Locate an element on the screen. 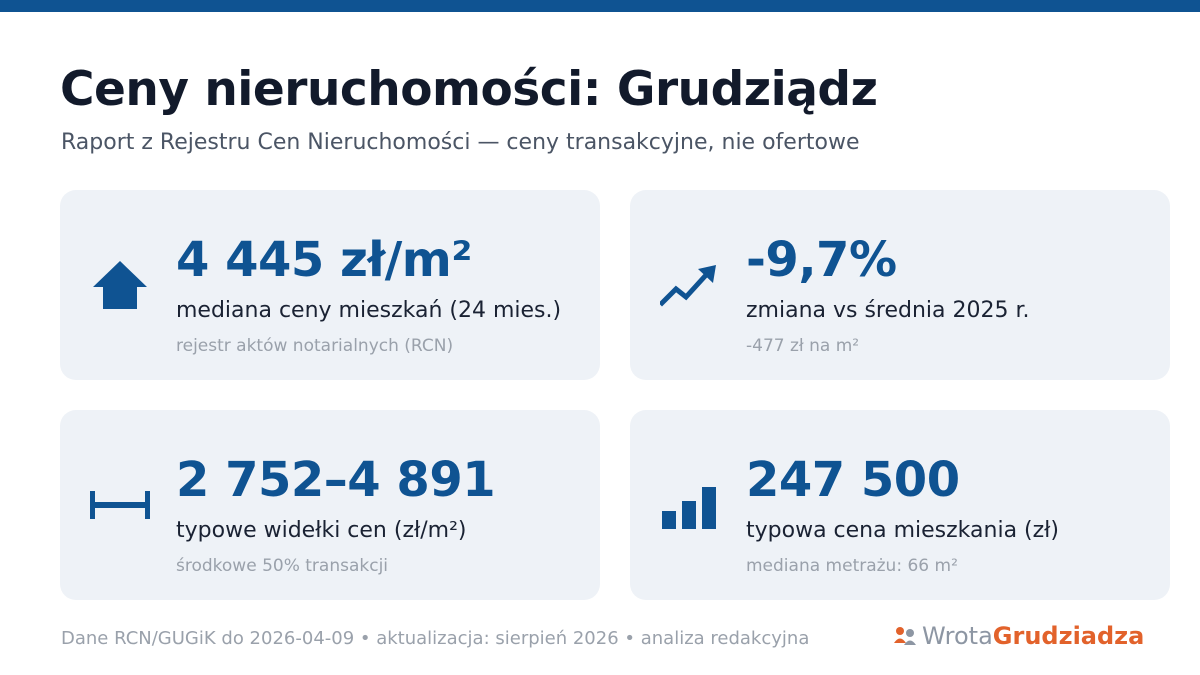  logo-text-wrota: Wrota is located at coordinates (957, 636).